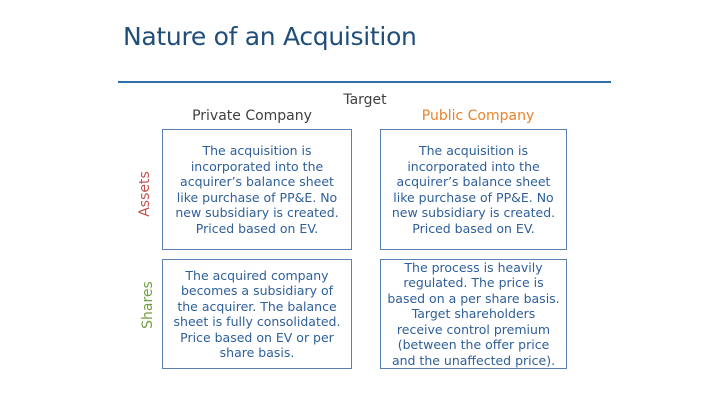  I want to click on row-label-assets: Assets, so click(145, 194).